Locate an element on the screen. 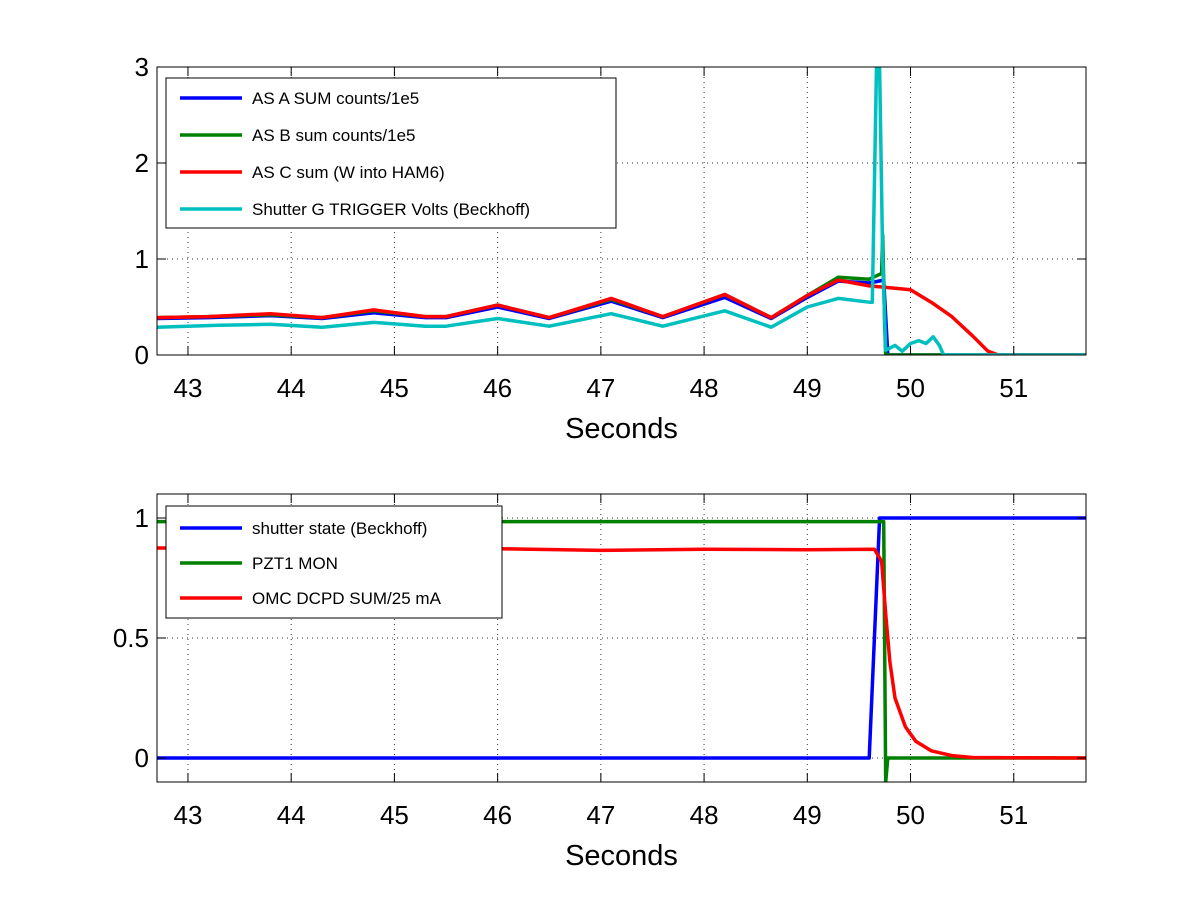 Image resolution: width=1200 pixels, height=900 pixels. top-x-tick-label: 49 is located at coordinates (807, 388).